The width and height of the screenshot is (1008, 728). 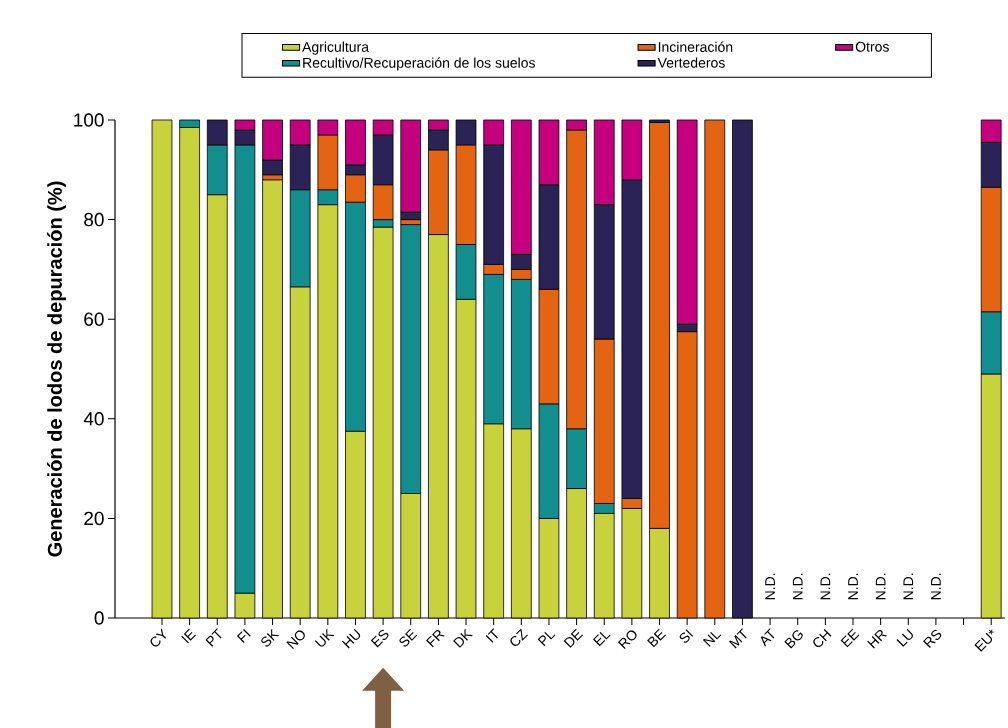 What do you see at coordinates (767, 637) in the screenshot?
I see `x-tick-label: AT` at bounding box center [767, 637].